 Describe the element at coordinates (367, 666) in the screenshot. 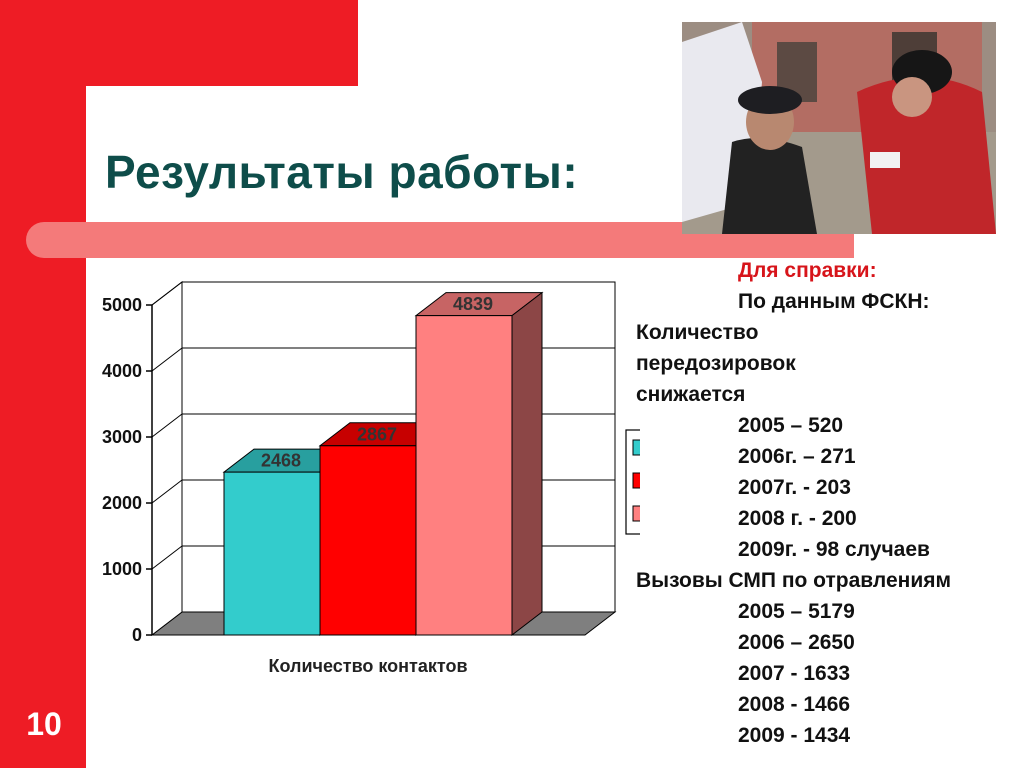

I see `x-axis-label: Количество контактов` at that location.